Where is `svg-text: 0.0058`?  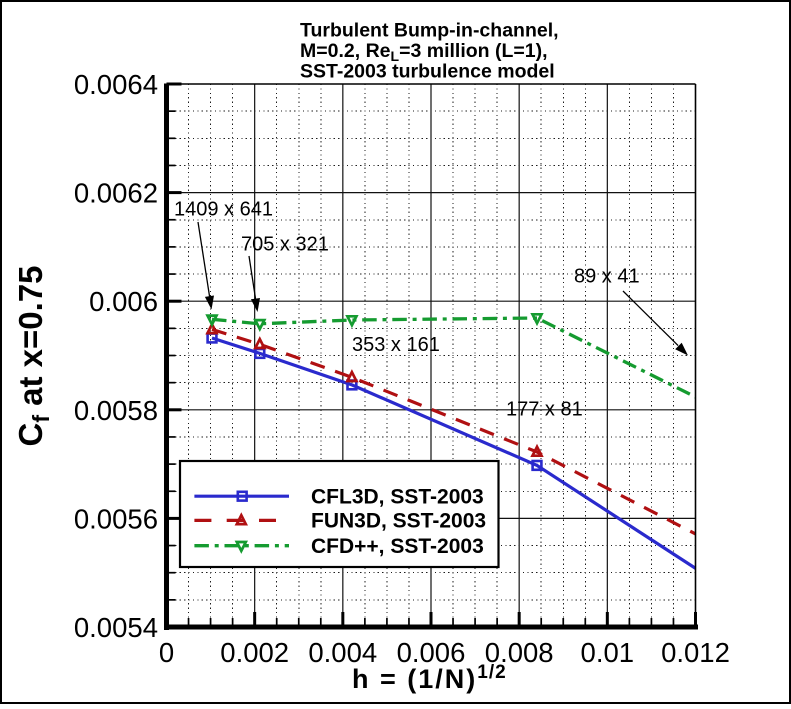 svg-text: 0.0058 is located at coordinates (116, 410).